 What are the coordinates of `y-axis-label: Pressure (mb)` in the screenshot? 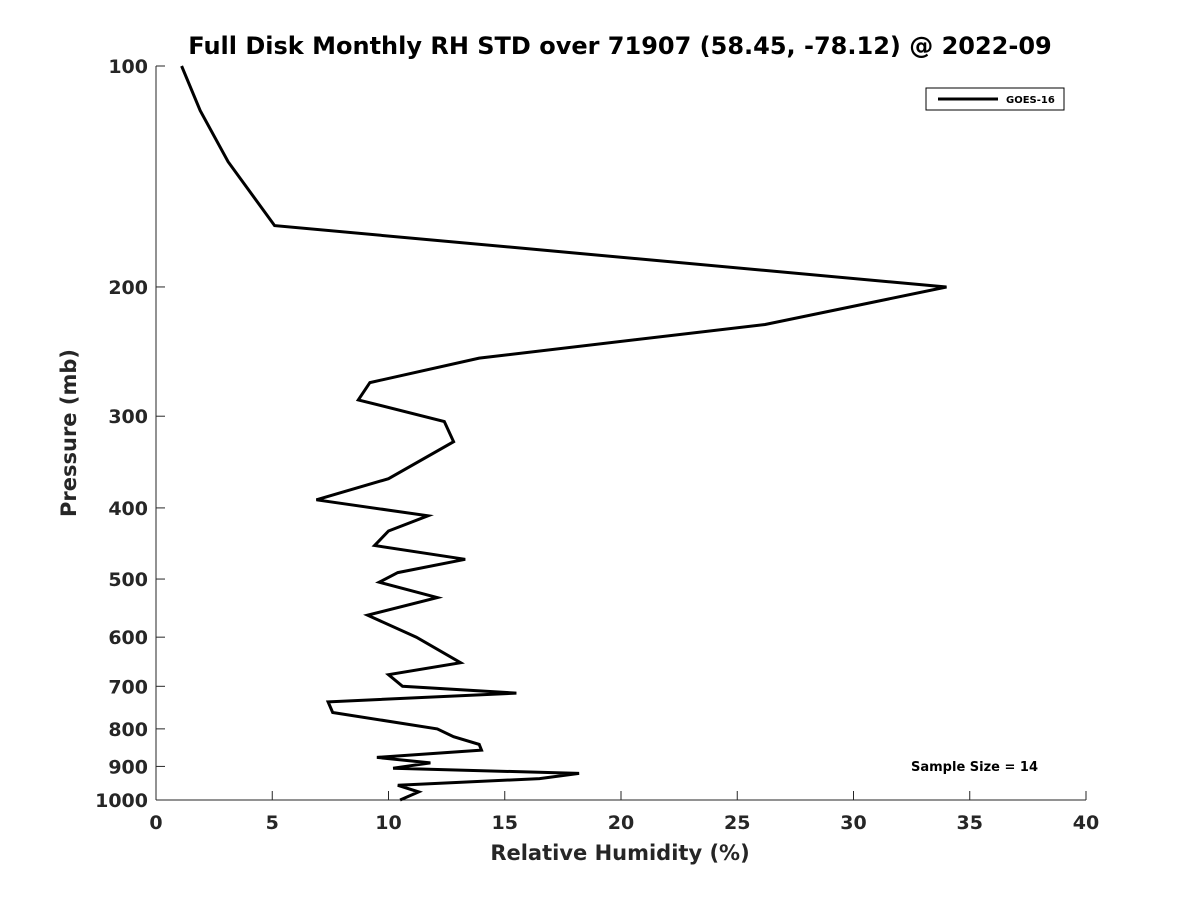 It's located at (69, 433).